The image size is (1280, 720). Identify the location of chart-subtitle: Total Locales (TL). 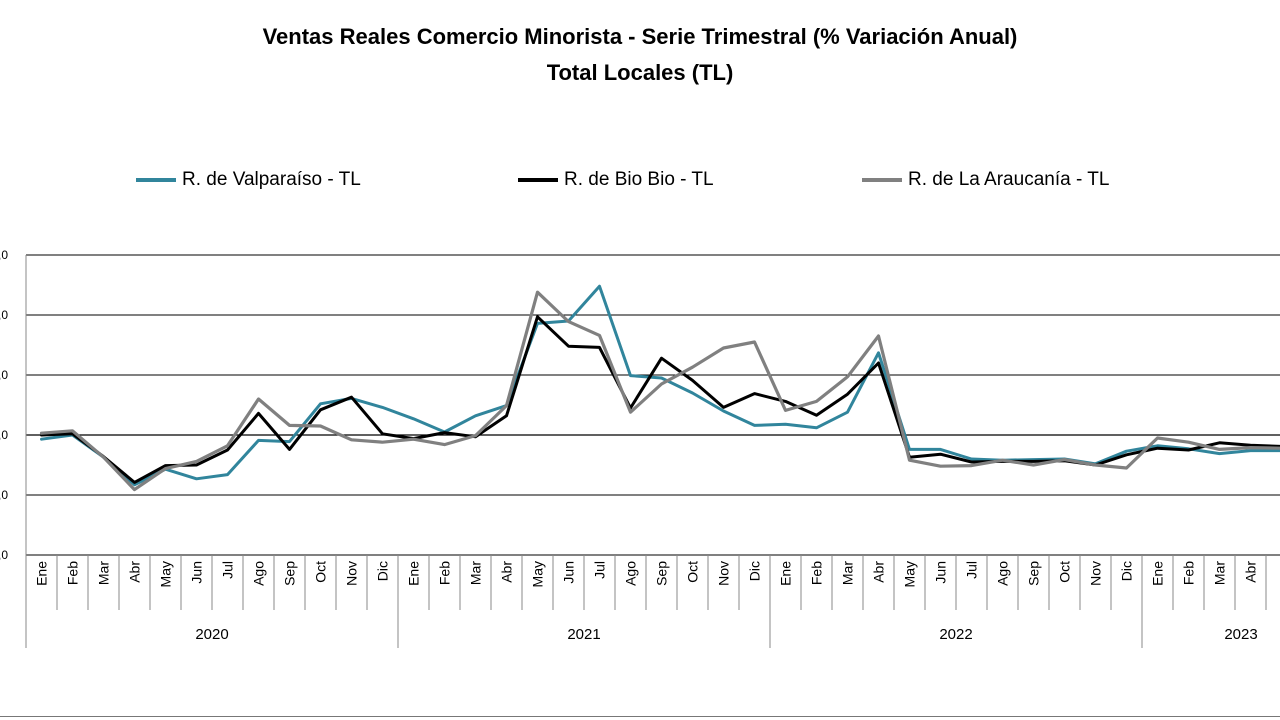
(640, 72).